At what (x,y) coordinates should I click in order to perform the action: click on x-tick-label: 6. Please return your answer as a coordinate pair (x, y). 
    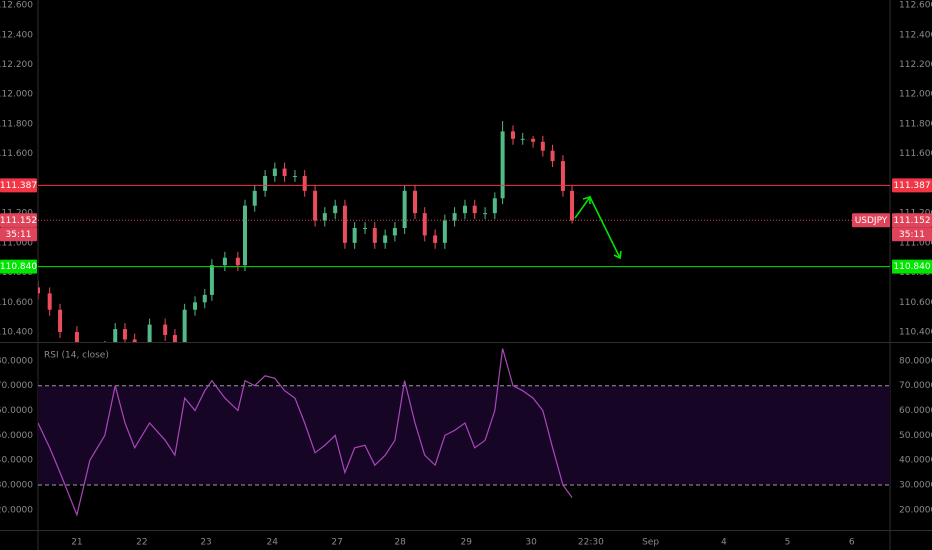
    Looking at the image, I should click on (852, 543).